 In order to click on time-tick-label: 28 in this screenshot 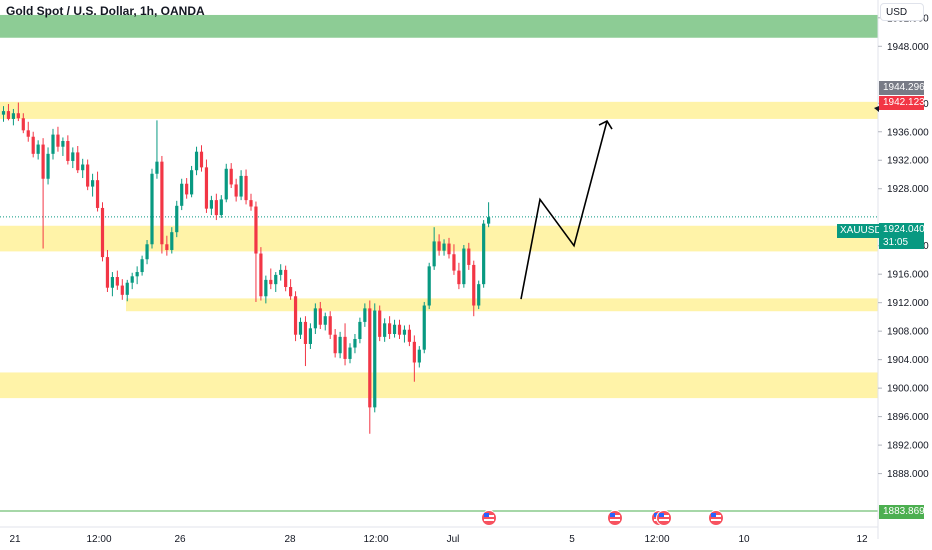, I will do `click(290, 539)`.